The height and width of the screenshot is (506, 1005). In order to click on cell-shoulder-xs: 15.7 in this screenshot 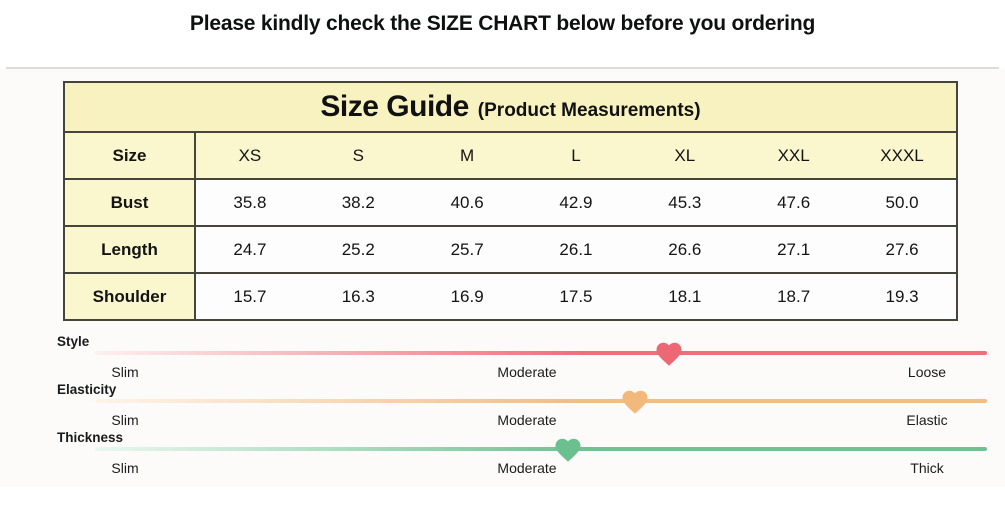, I will do `click(249, 296)`.